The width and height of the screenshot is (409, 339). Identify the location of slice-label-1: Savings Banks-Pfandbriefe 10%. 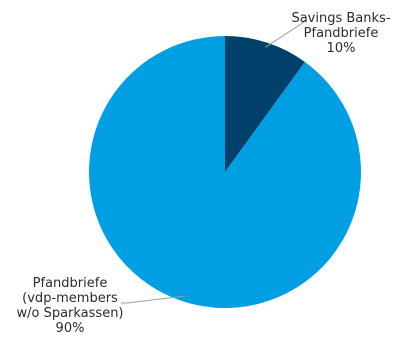
(340, 33).